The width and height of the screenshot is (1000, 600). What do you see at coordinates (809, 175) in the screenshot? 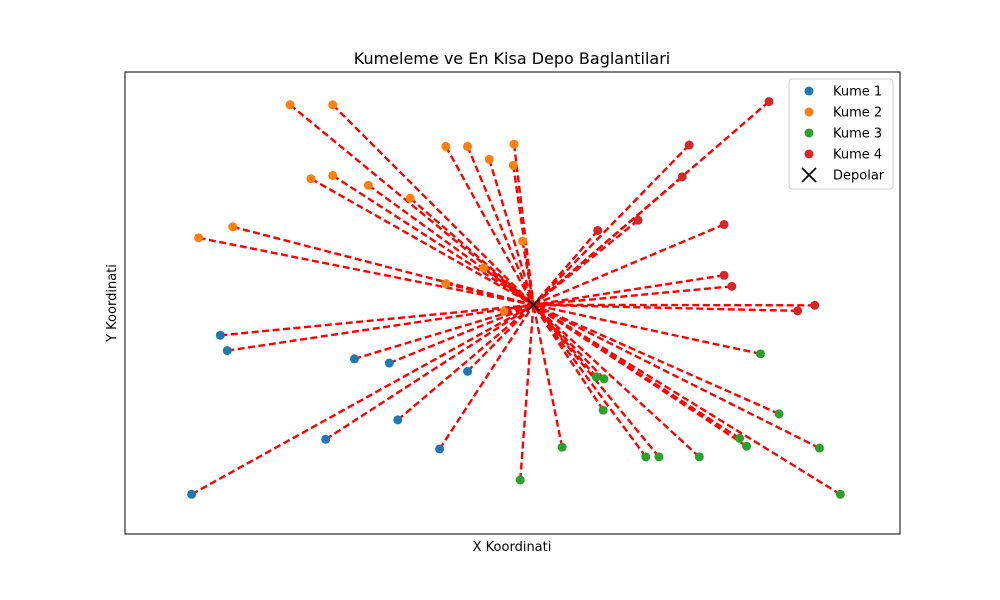
I see `legend-x-marker` at bounding box center [809, 175].